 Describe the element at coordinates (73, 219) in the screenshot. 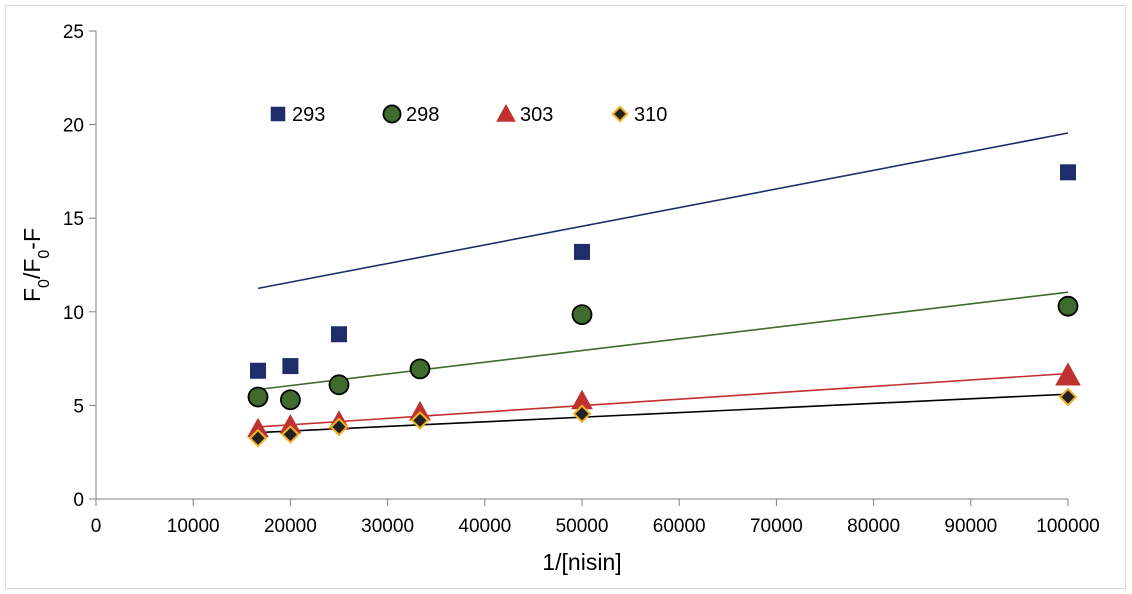

I see `y-tick-label: 15` at that location.